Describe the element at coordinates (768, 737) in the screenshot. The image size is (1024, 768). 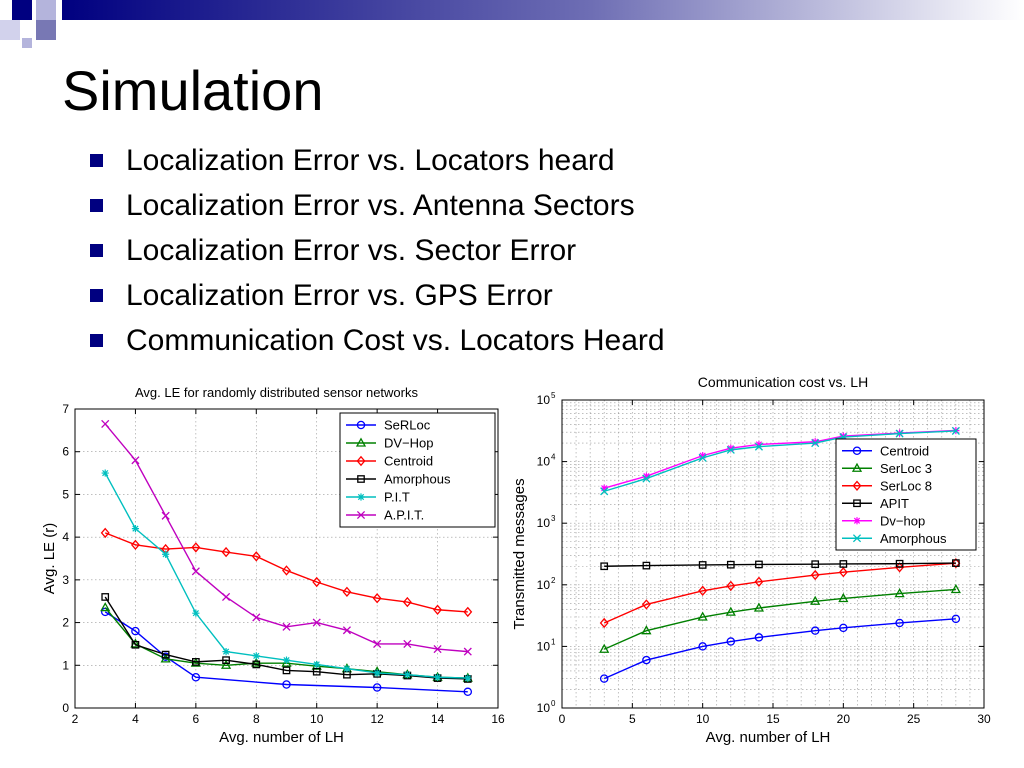
I see `x-axis-label: Avg. number of LH` at that location.